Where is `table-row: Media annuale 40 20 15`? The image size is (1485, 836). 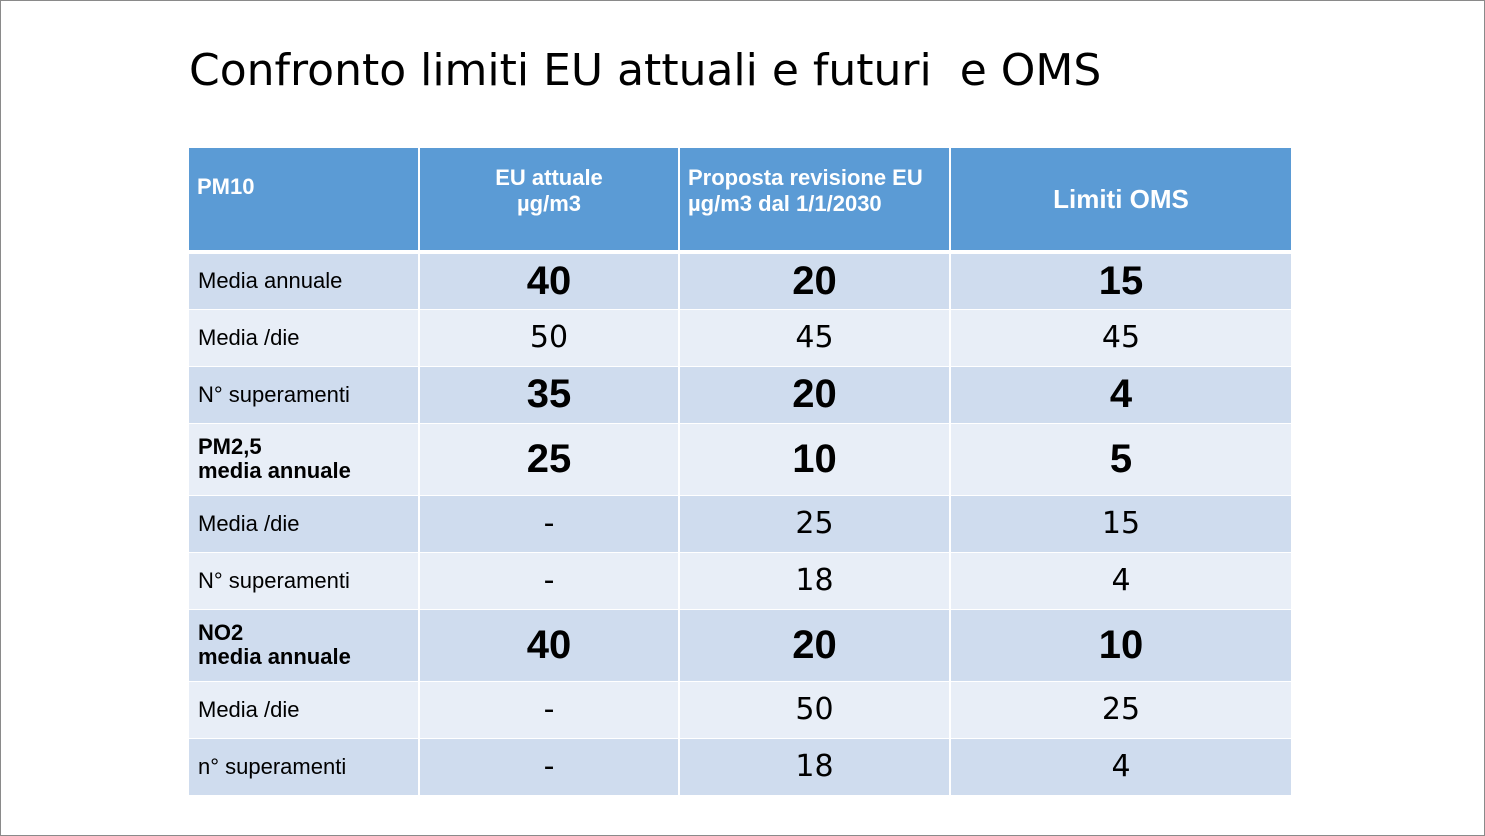 table-row: Media annuale 40 20 15 is located at coordinates (740, 281).